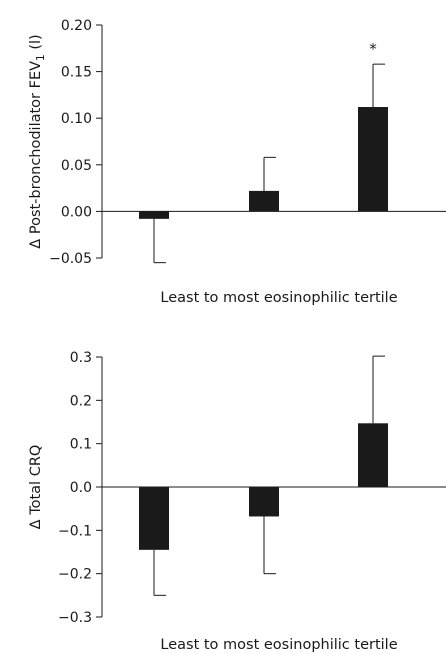  What do you see at coordinates (76, 166) in the screenshot?
I see `y-tick-label: 0.05` at bounding box center [76, 166].